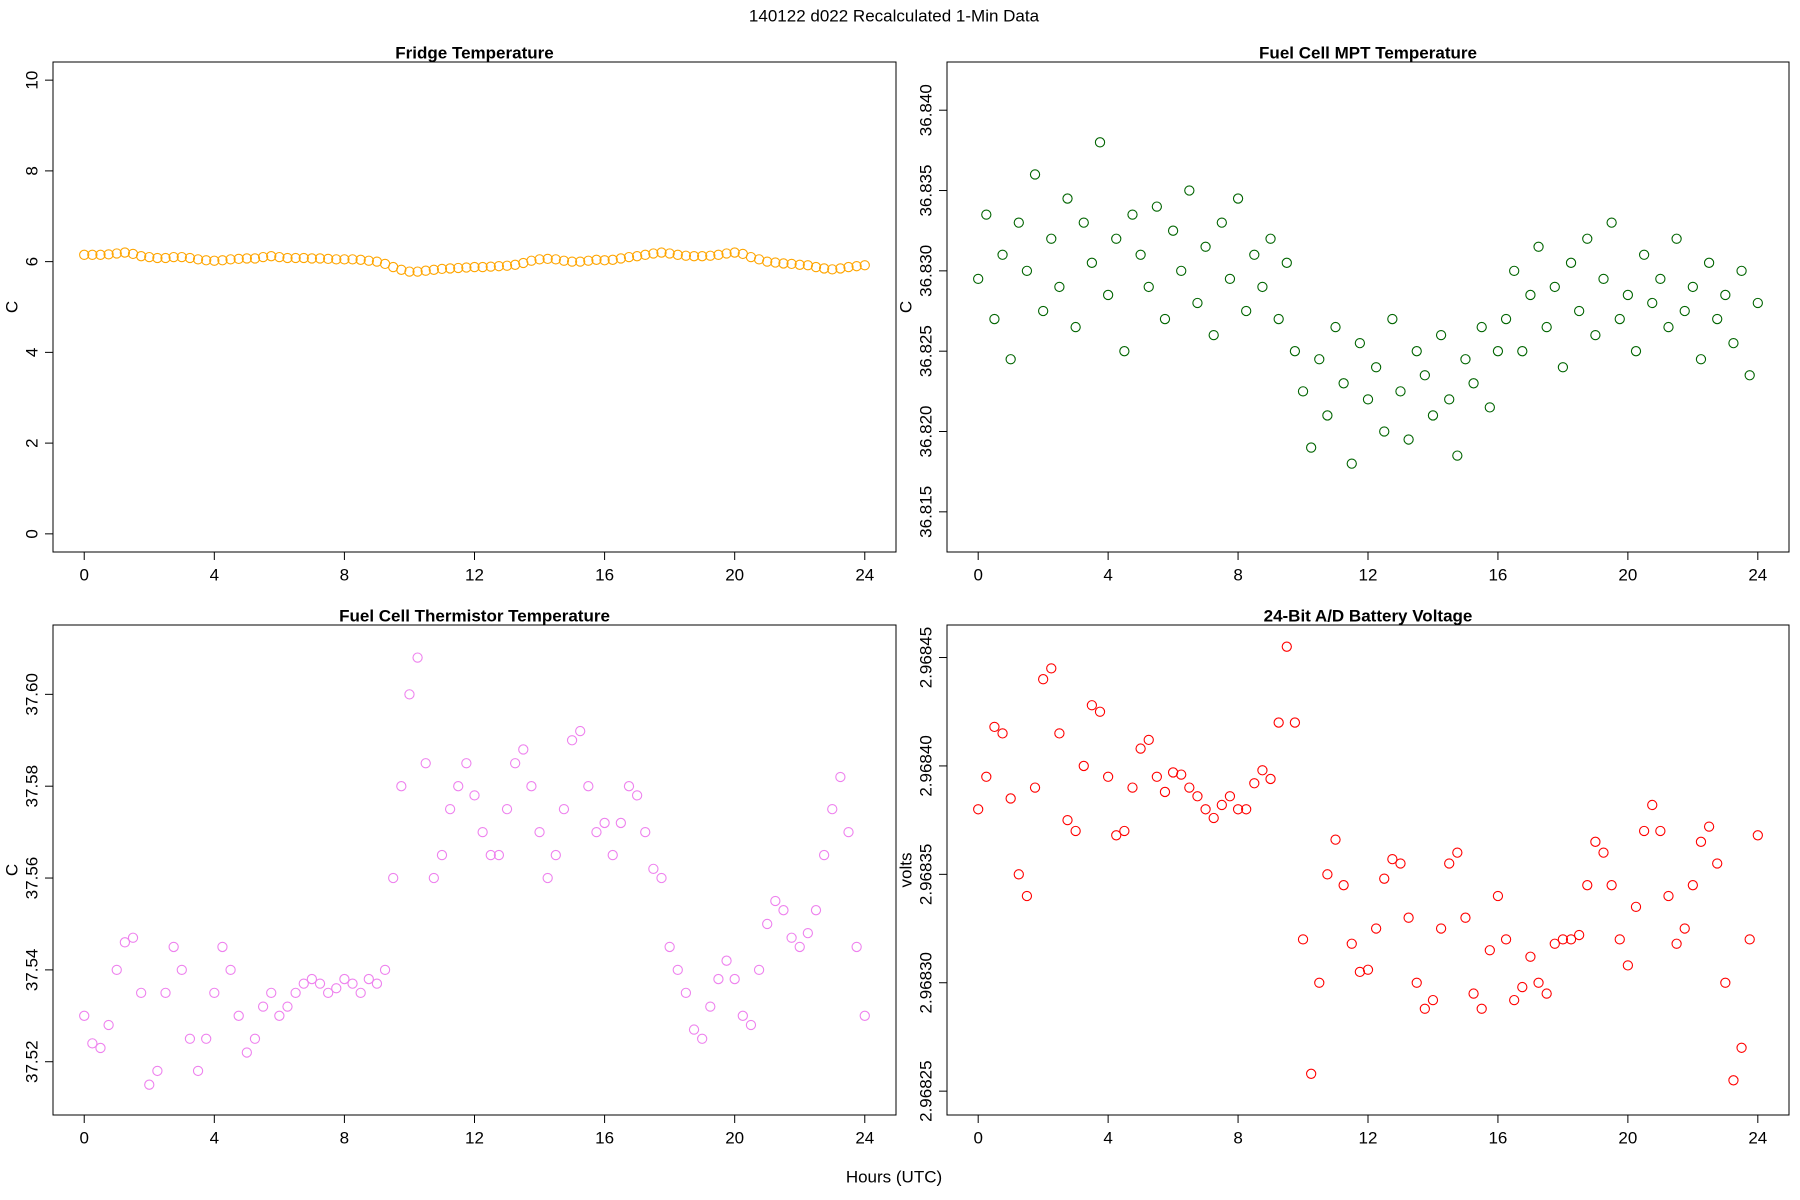 The height and width of the screenshot is (1200, 1800). Describe the element at coordinates (1757, 1137) in the screenshot. I see `x-tick-label: 24` at that location.